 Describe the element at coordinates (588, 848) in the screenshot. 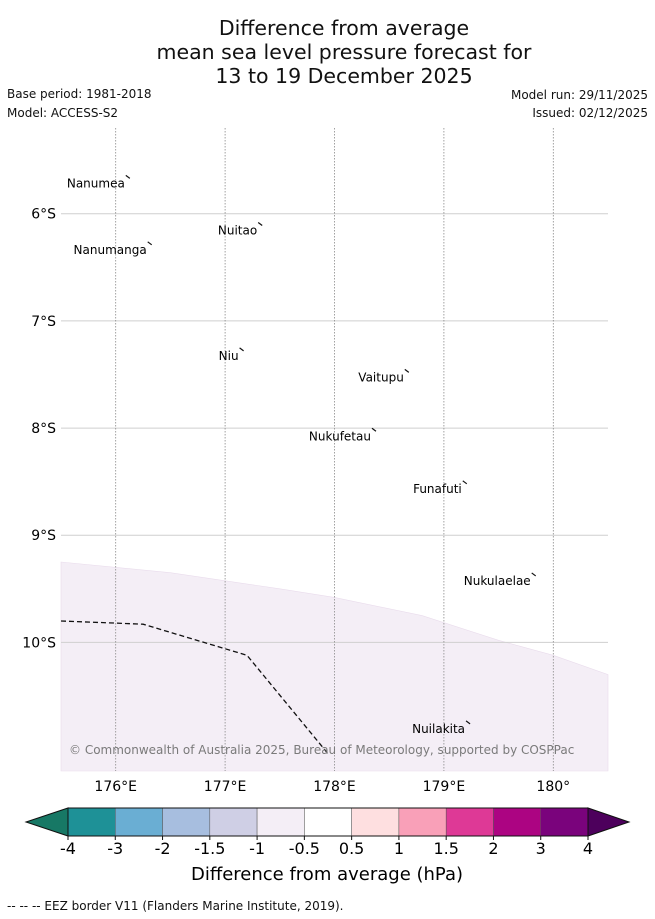

I see `colorbar-tick-label: 4` at that location.